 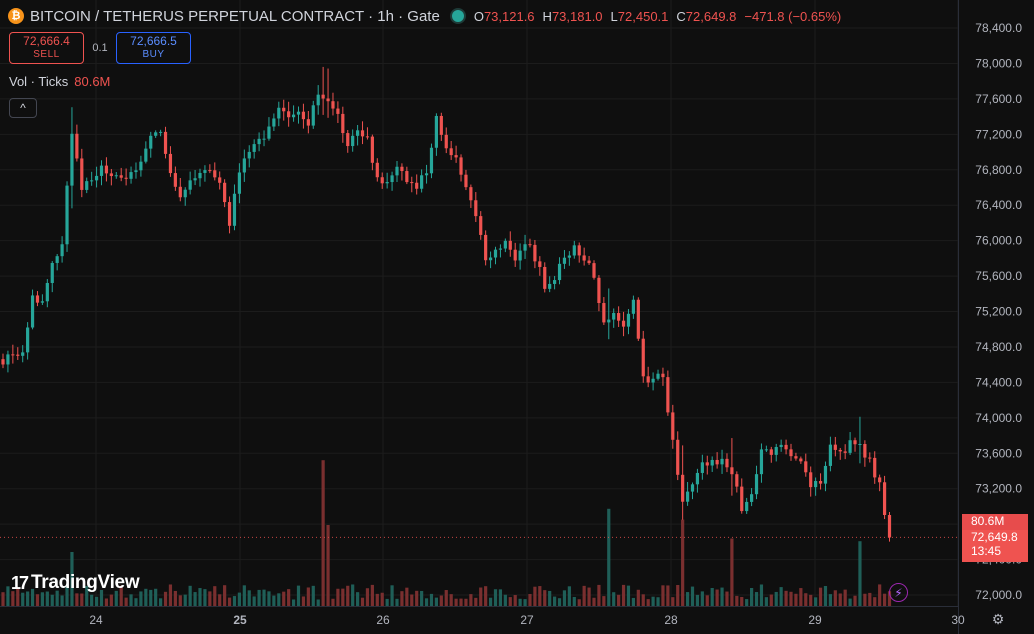 I want to click on sell-price: 72,666.4, so click(x=46, y=41).